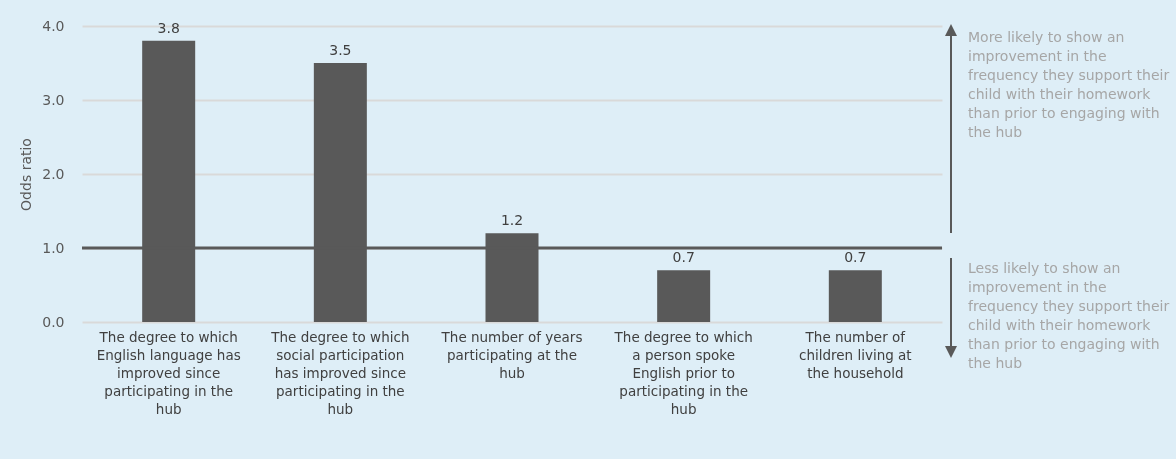 The height and width of the screenshot is (459, 1176). I want to click on text: More likely to show an improvement in the frequency they support their child with their homework than prior to engaging with the hub, so click(1069, 85).